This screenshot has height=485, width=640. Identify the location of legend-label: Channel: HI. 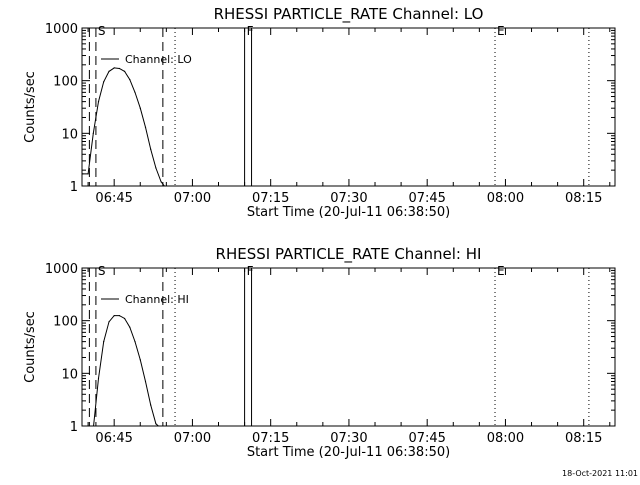
(157, 299).